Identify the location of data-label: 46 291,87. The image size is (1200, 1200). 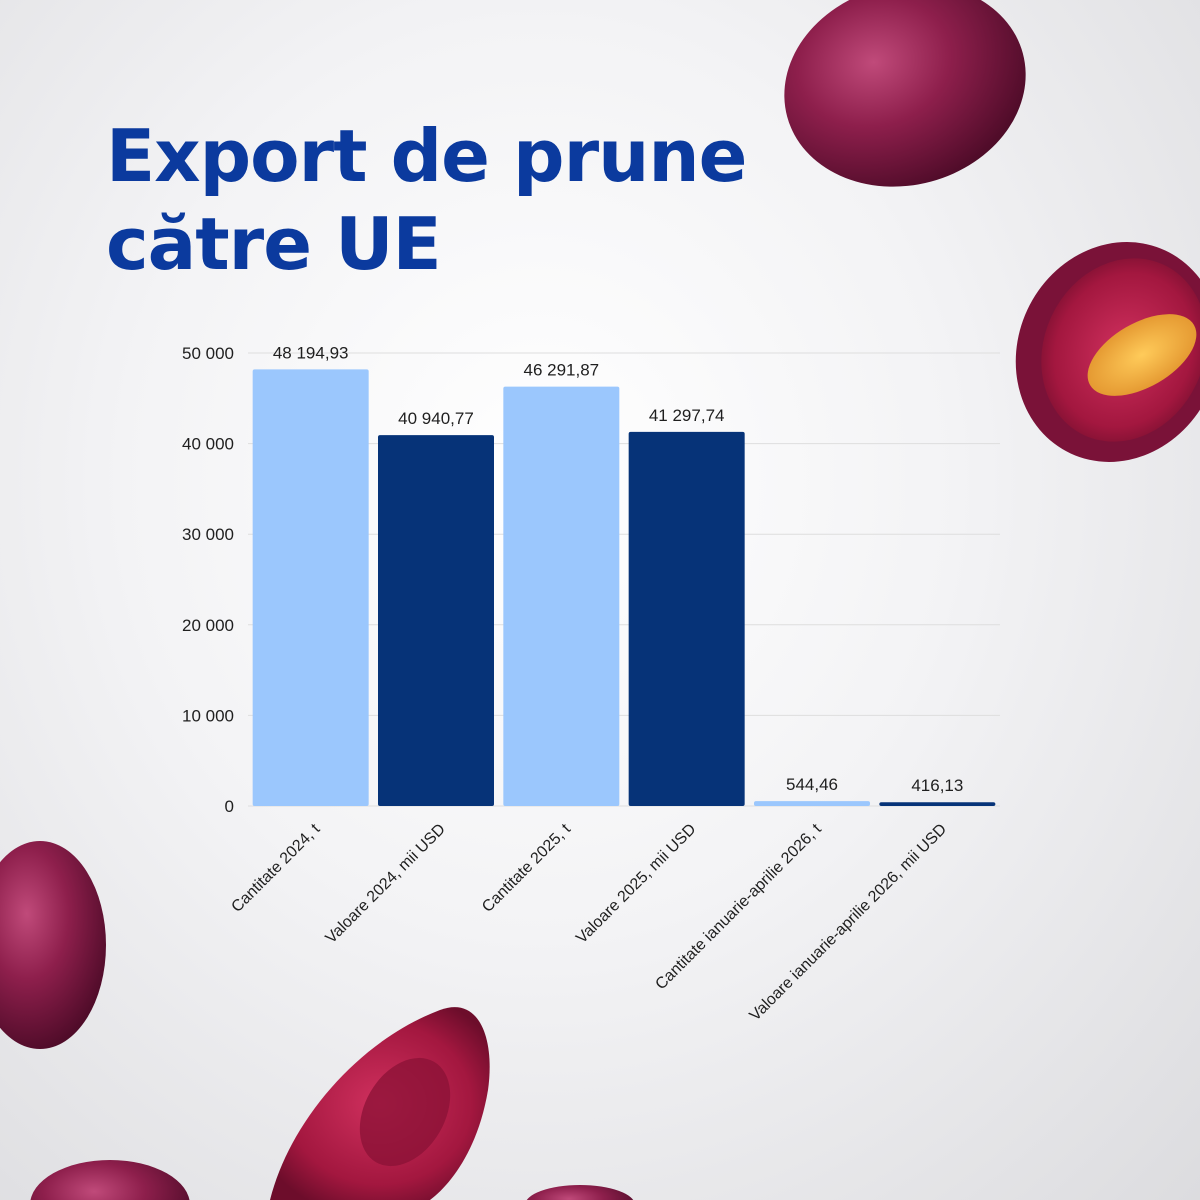
(562, 370).